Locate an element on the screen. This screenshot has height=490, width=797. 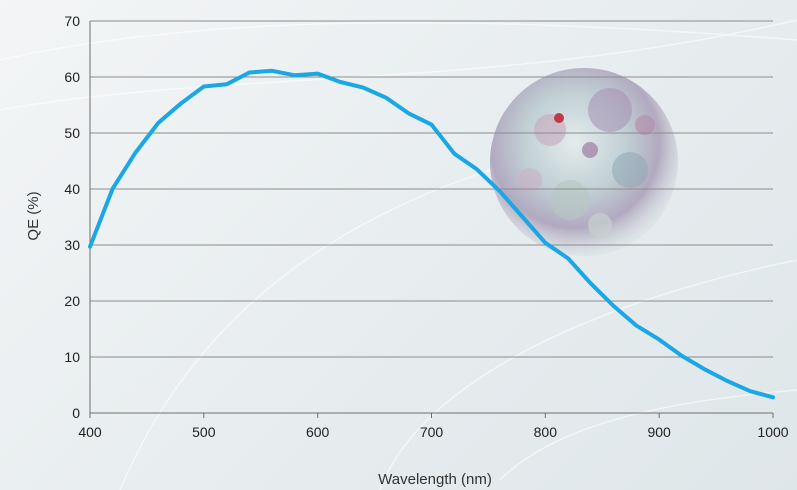
cell-sphere-image is located at coordinates (584, 162).